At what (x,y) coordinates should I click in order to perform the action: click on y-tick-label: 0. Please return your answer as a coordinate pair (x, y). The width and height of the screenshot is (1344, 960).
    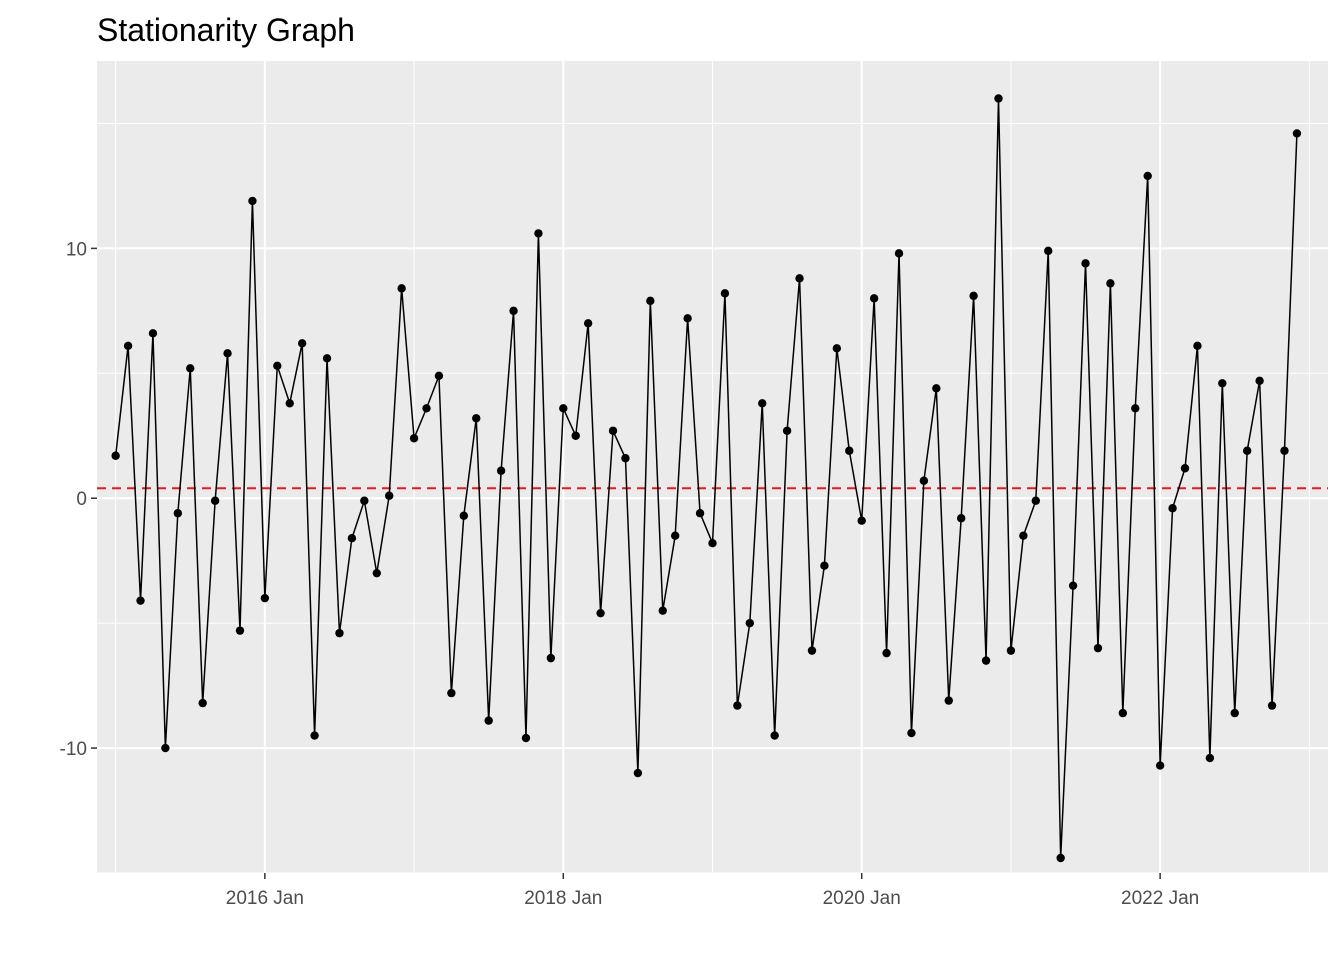
    Looking at the image, I should click on (81, 499).